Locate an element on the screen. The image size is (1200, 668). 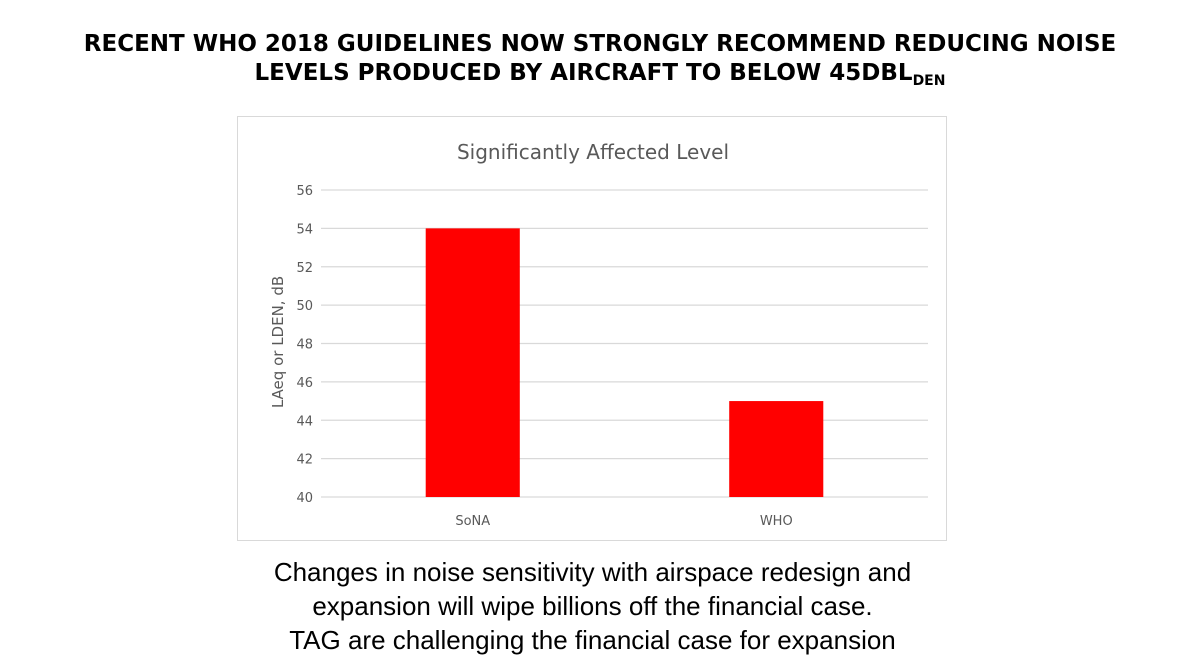
headline-subscript: DEN is located at coordinates (929, 81).